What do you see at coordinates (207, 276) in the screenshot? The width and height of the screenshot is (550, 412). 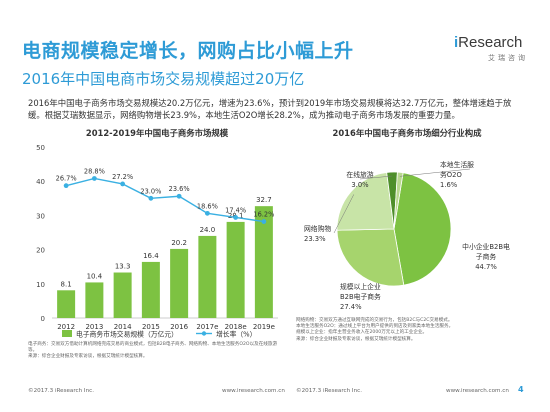 I see `bar-2017e` at bounding box center [207, 276].